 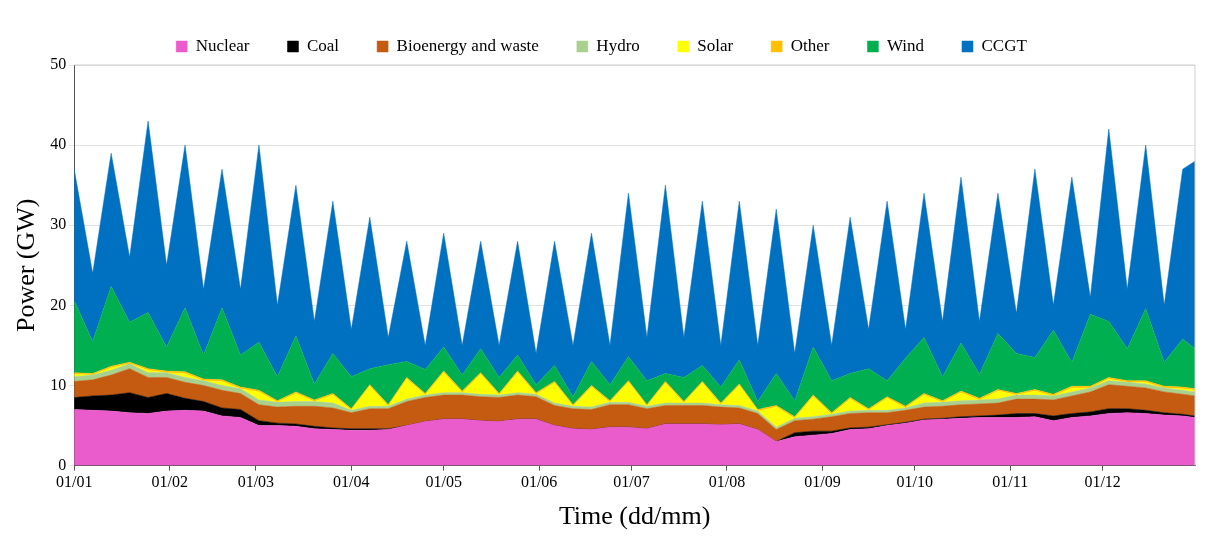 I want to click on x-tick-label: 01/06, so click(x=539, y=482).